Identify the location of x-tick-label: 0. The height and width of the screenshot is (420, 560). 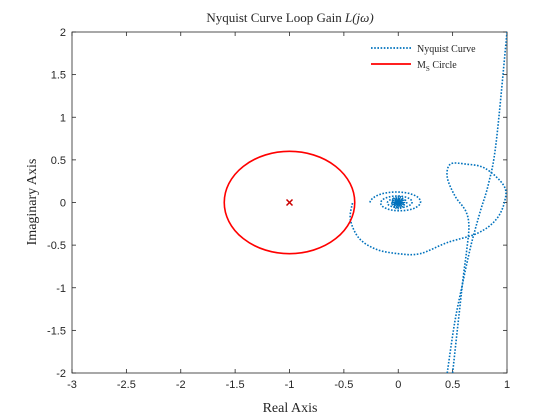
(398, 385).